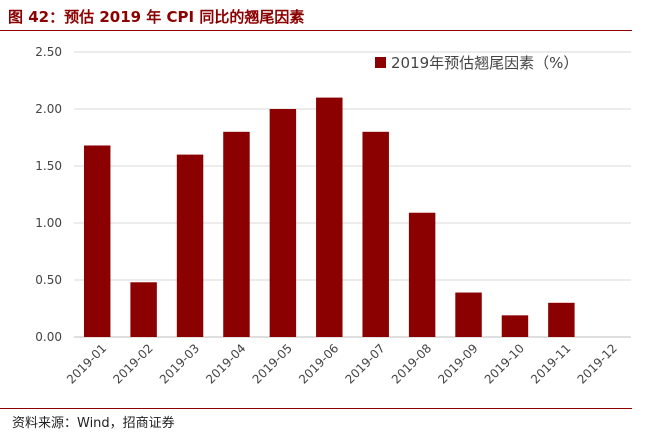 The image size is (649, 441). Describe the element at coordinates (411, 363) in the screenshot. I see `x-tick-label: 2019-08` at that location.